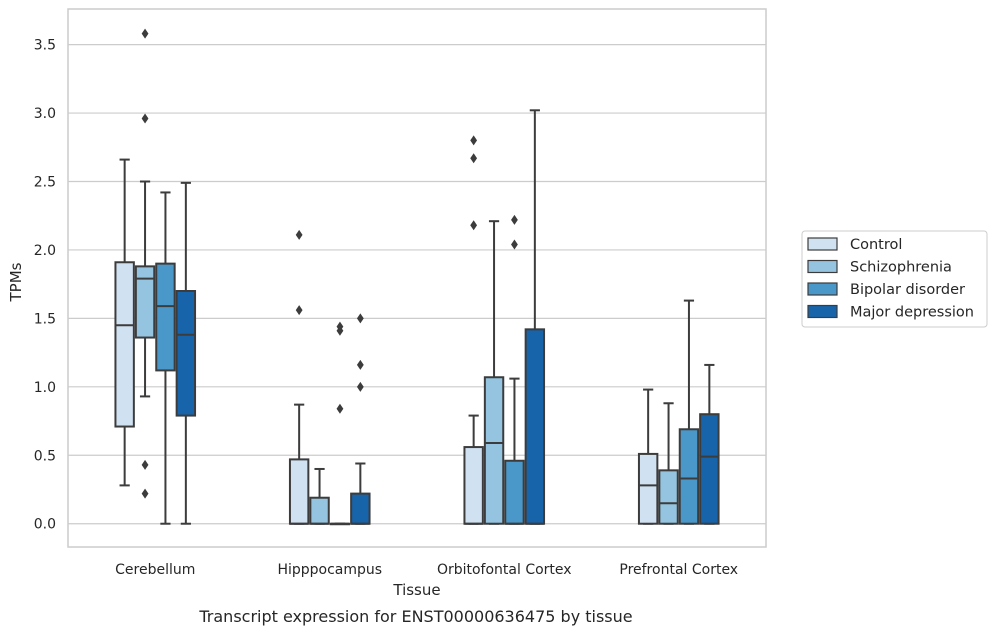 The width and height of the screenshot is (997, 634). Describe the element at coordinates (45, 251) in the screenshot. I see `y-tick-label: 2.0` at that location.